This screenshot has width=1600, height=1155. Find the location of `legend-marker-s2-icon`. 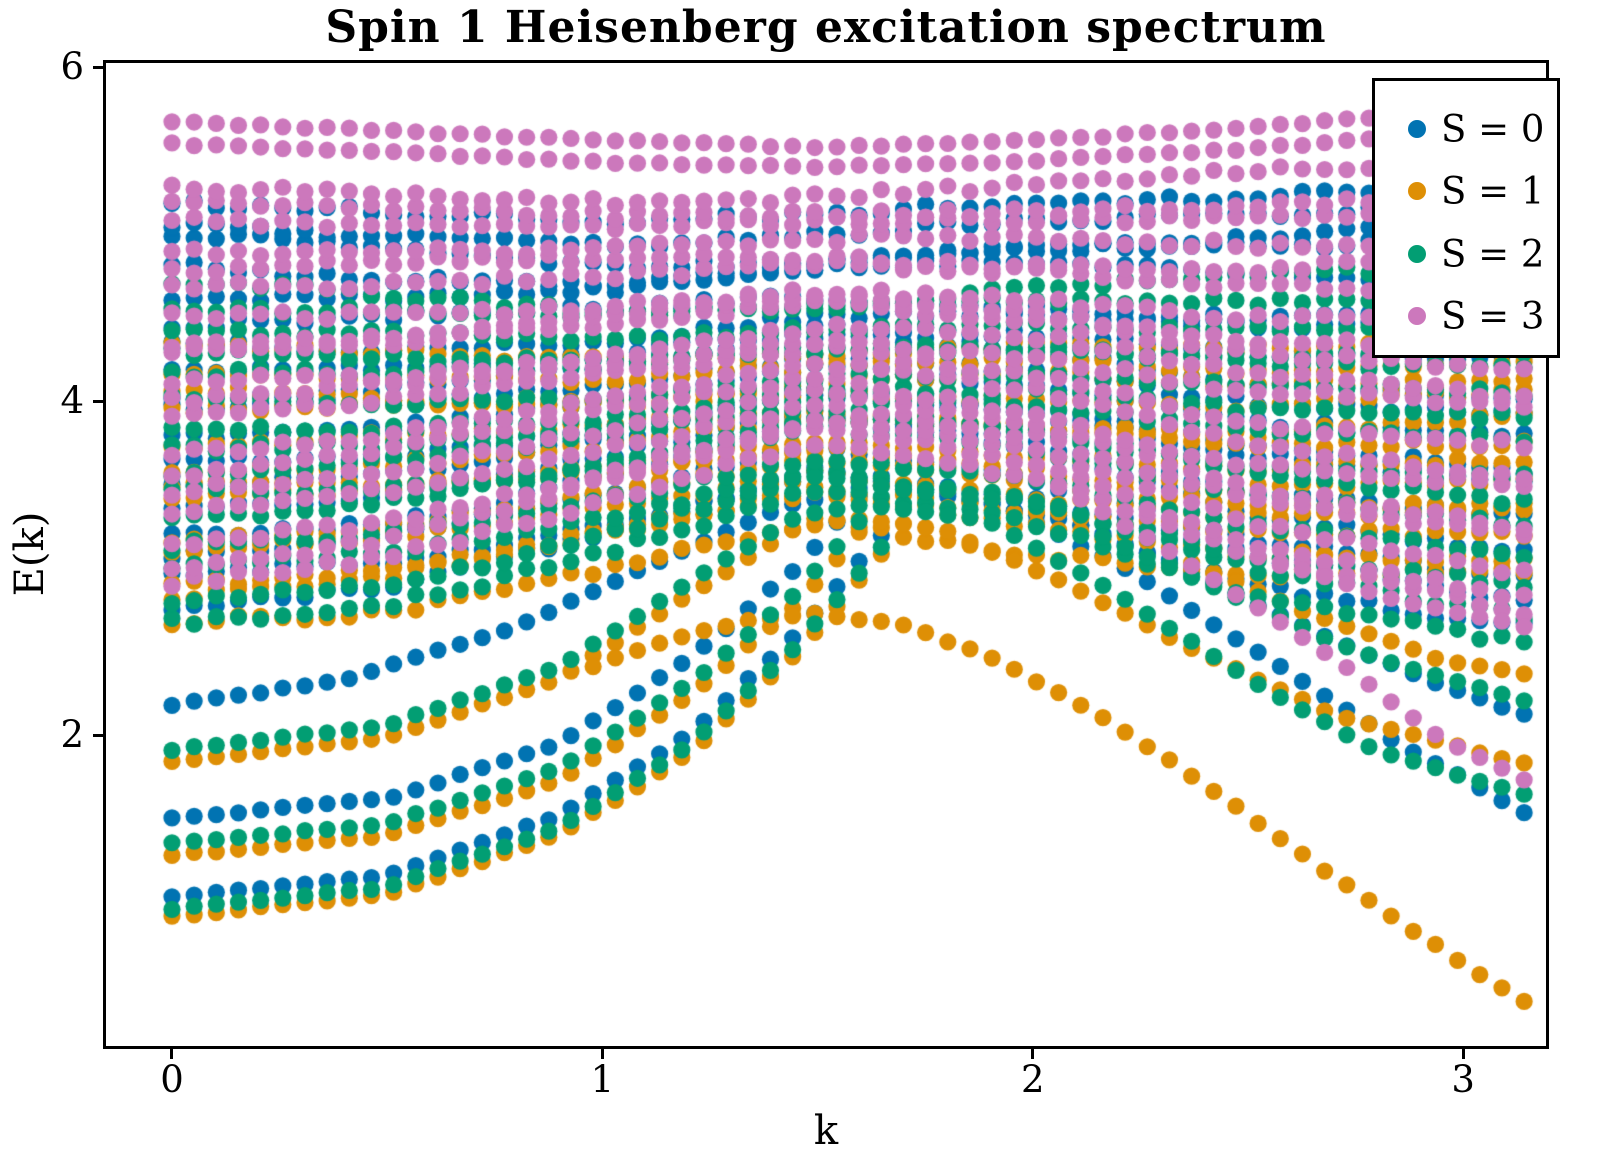

legend-marker-s2-icon is located at coordinates (1417, 254).